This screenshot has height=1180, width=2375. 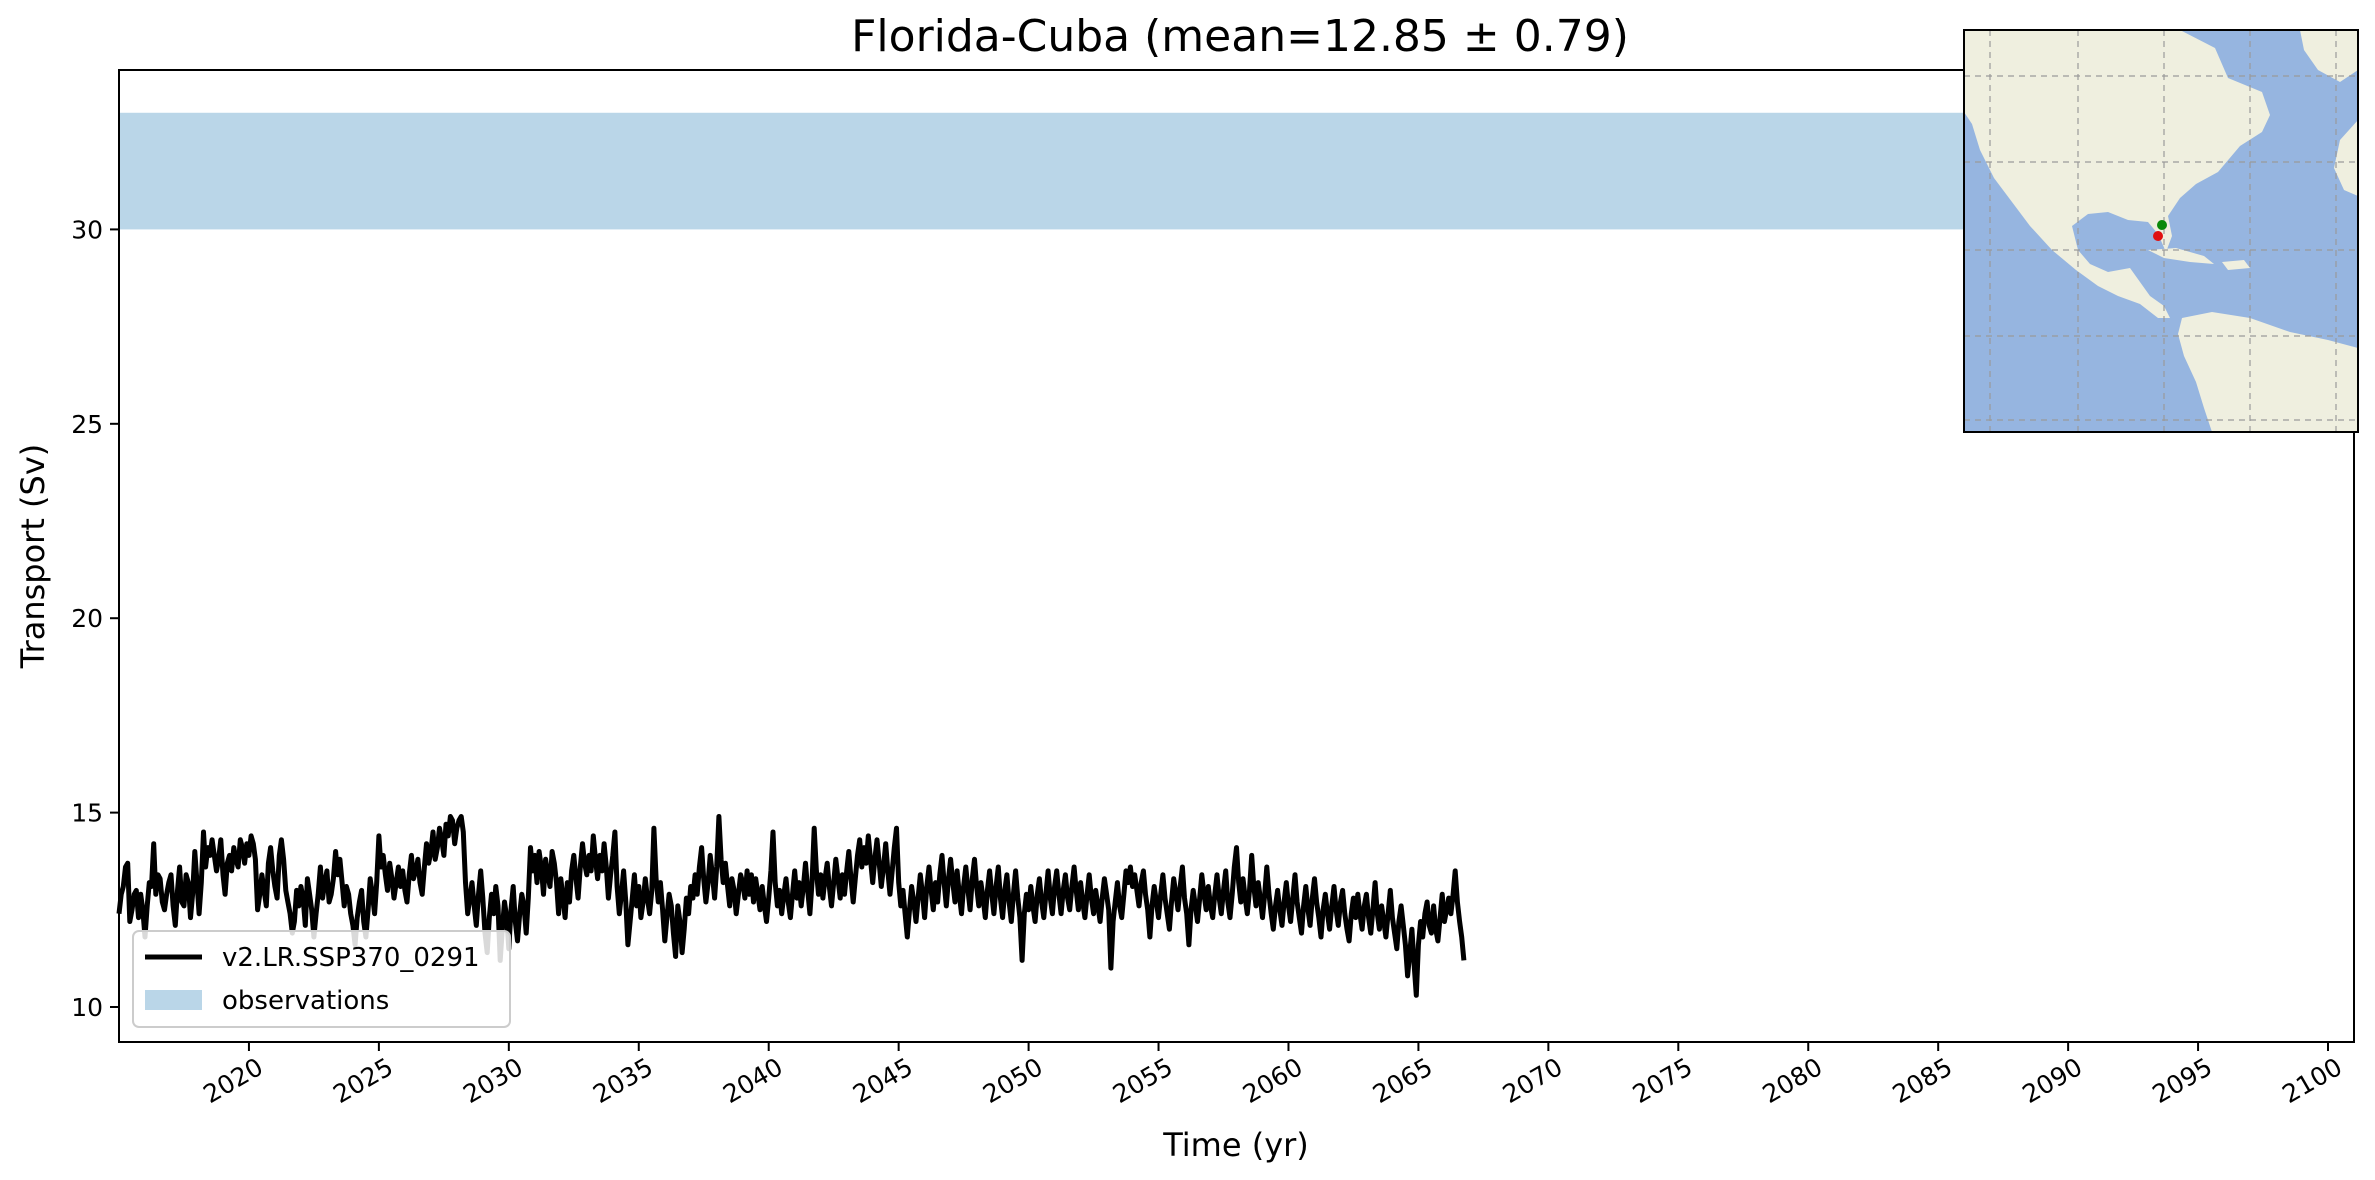 What do you see at coordinates (1923, 1080) in the screenshot?
I see `x-tick-label: 2085` at bounding box center [1923, 1080].